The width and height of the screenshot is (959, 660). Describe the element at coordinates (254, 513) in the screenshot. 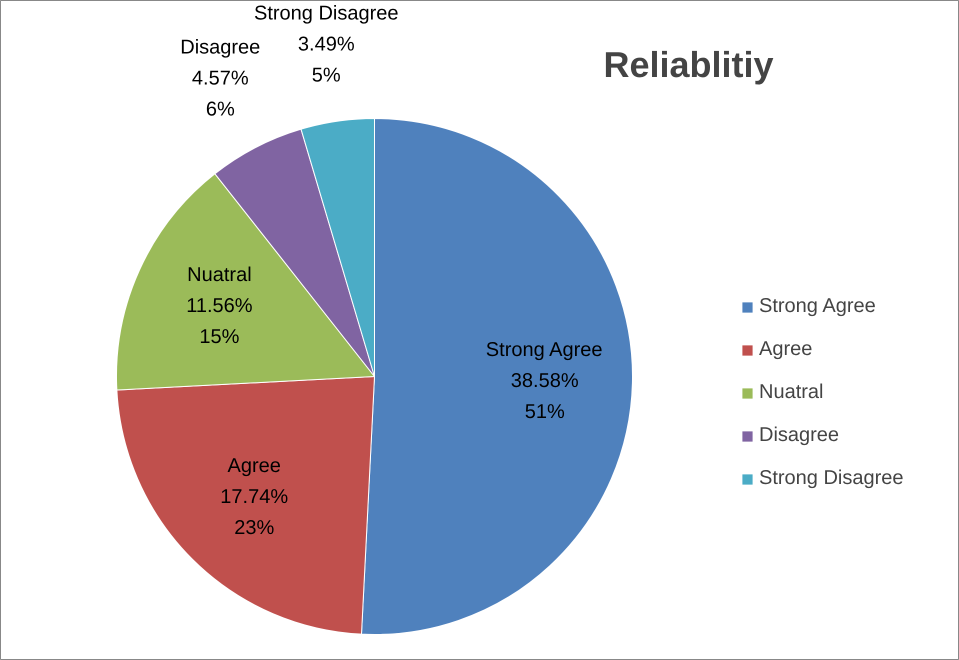

I see `data-label: 17.74% 23%` at that location.